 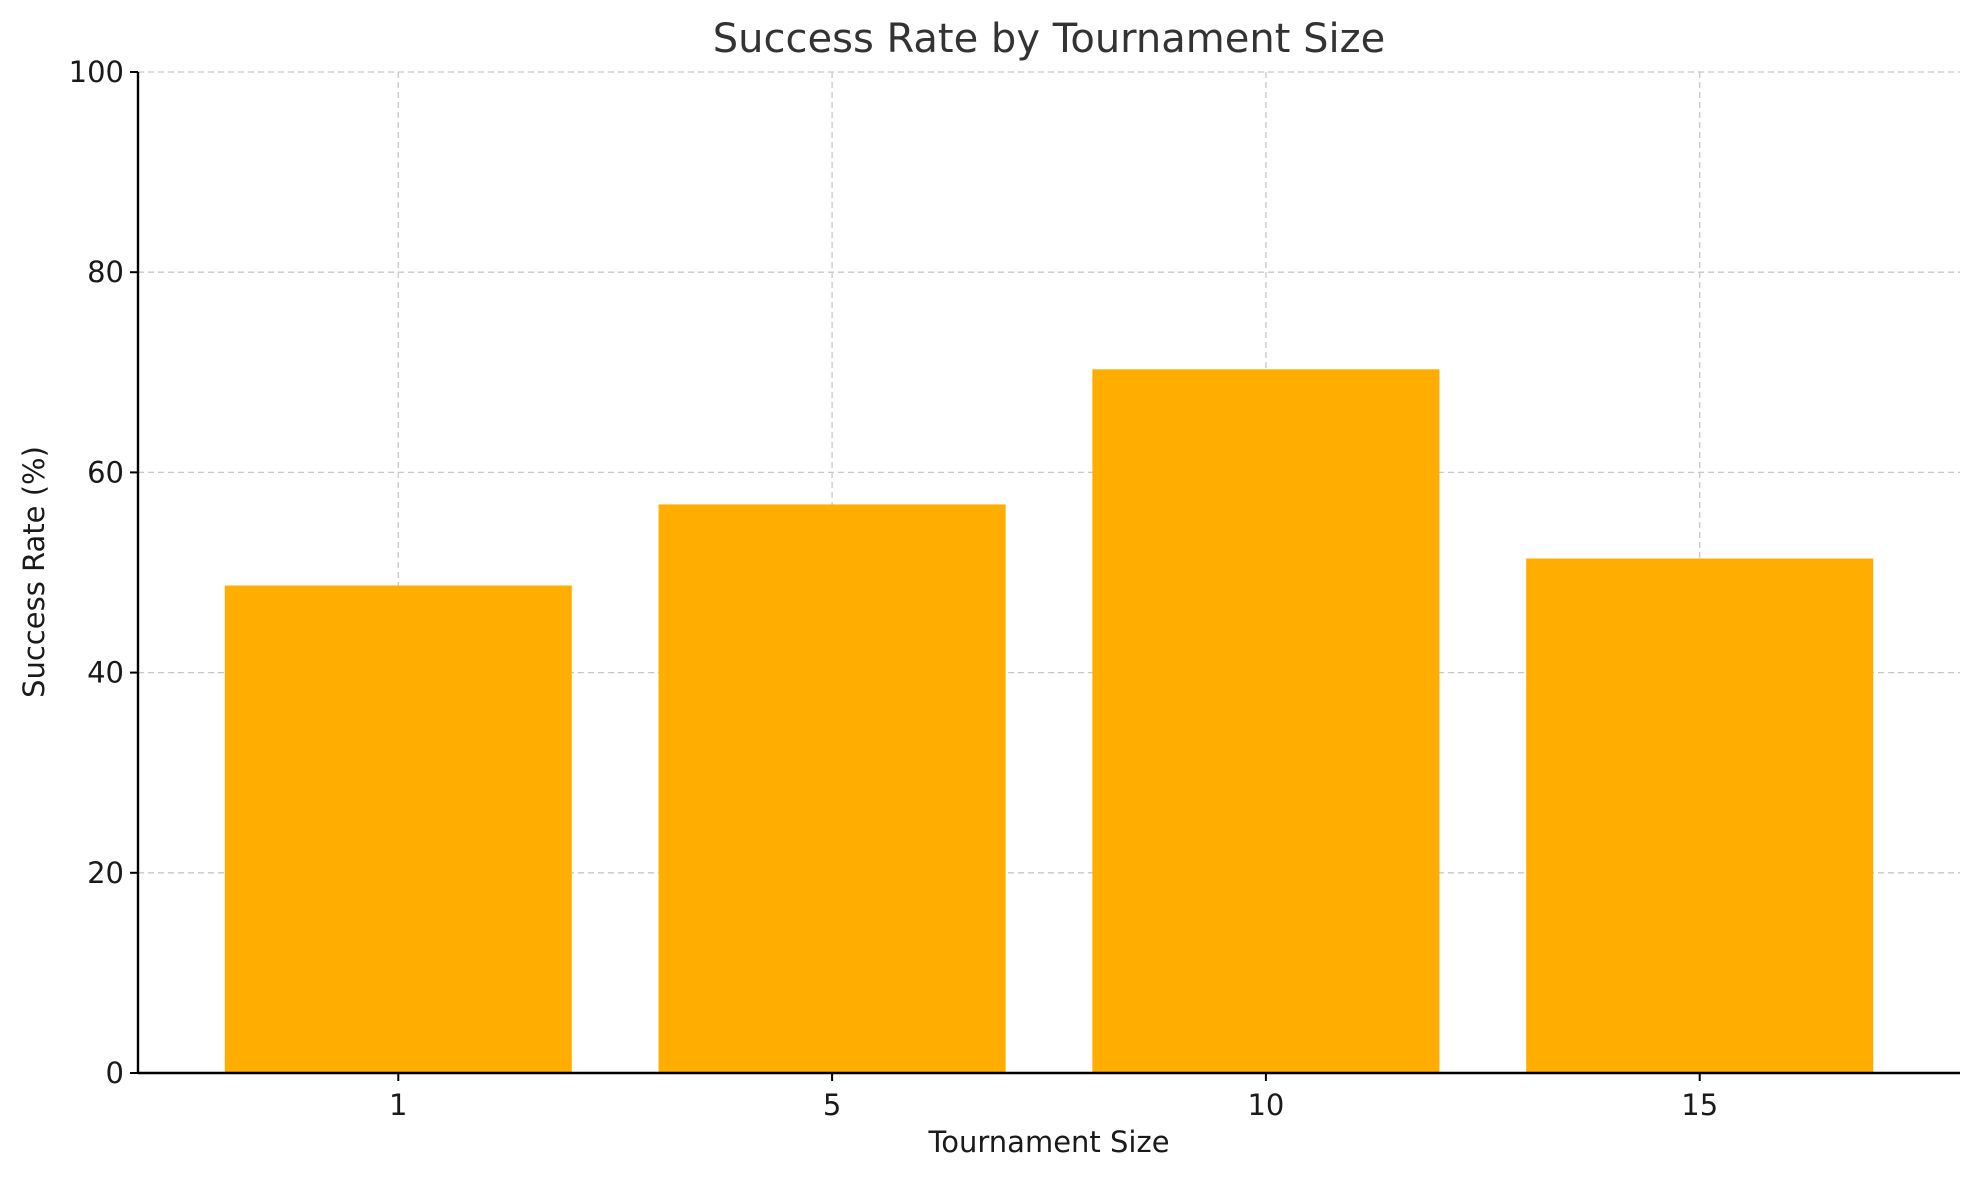 What do you see at coordinates (1049, 39) in the screenshot?
I see `chart-title: Success Rate by Tournament Size` at bounding box center [1049, 39].